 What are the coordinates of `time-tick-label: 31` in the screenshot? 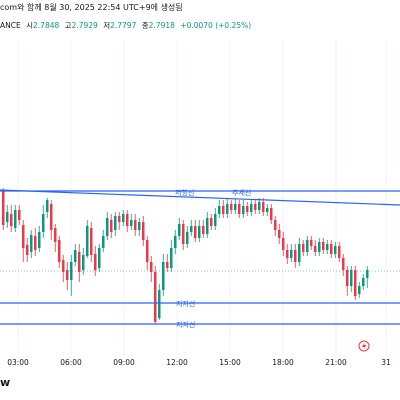 It's located at (386, 362).